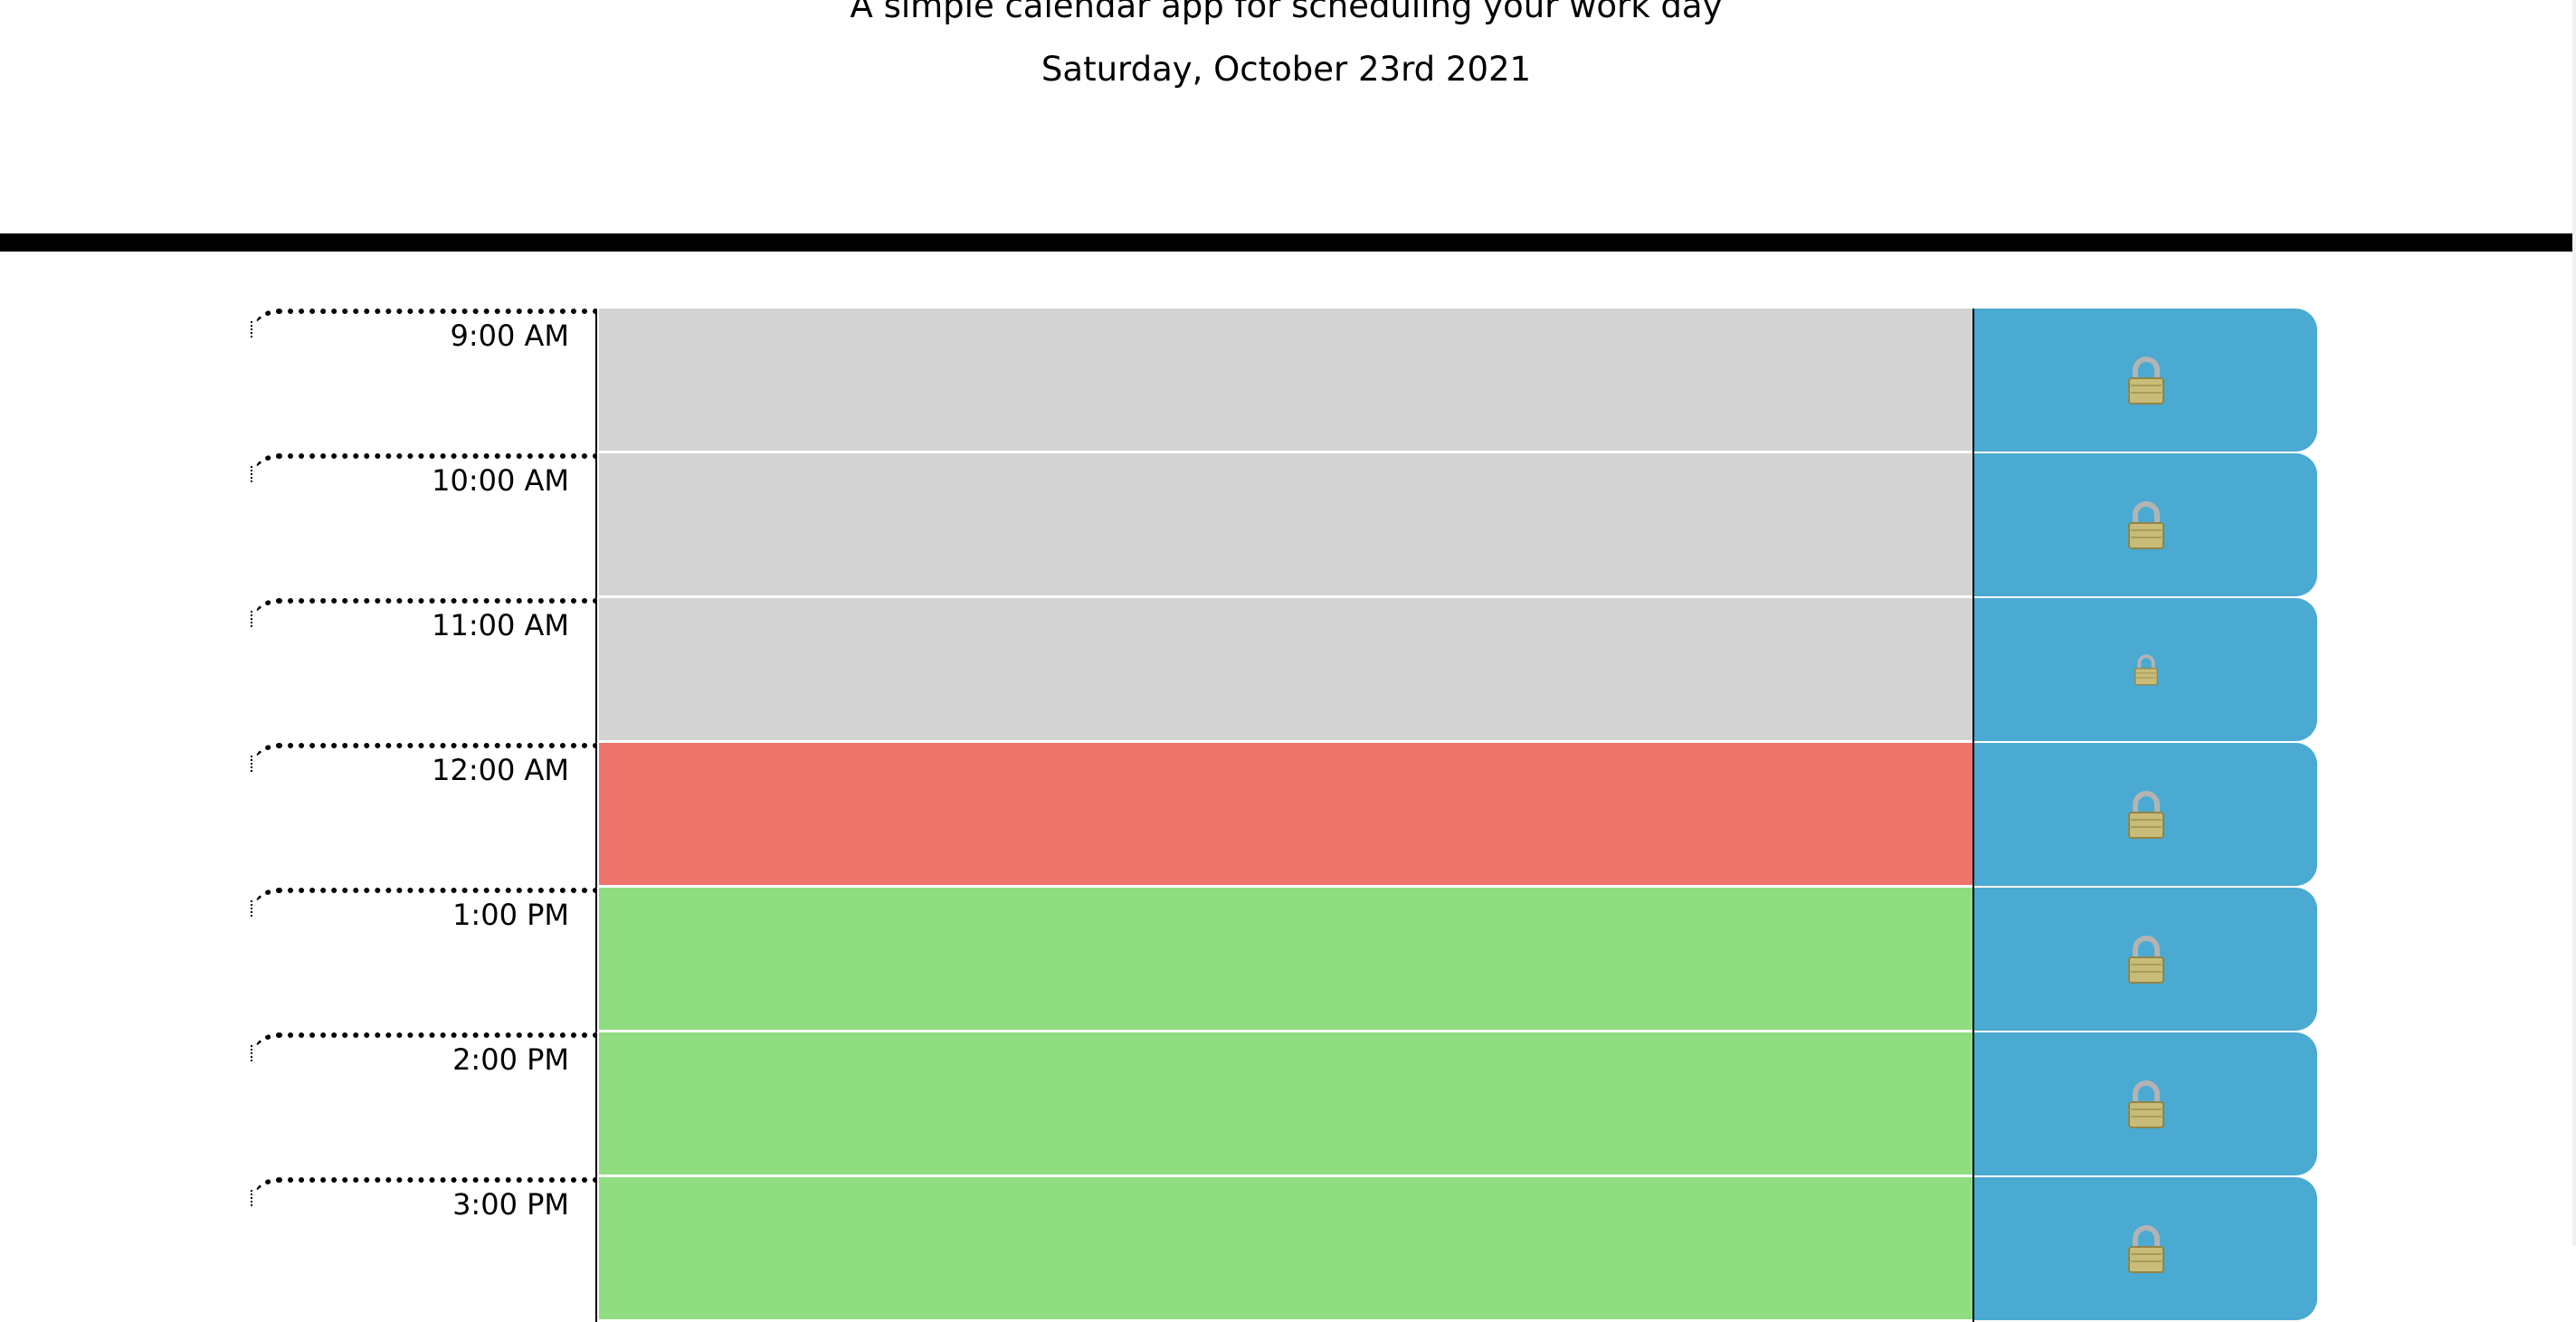 The height and width of the screenshot is (1322, 2576). I want to click on time-block-row: 2:00 PM, so click(1284, 1104).